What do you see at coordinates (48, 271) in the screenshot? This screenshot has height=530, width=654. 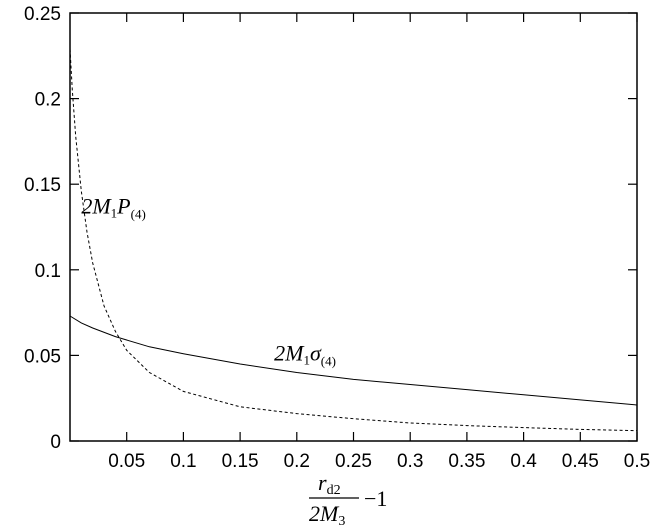 I see `y-tick-label: 0.1` at bounding box center [48, 271].